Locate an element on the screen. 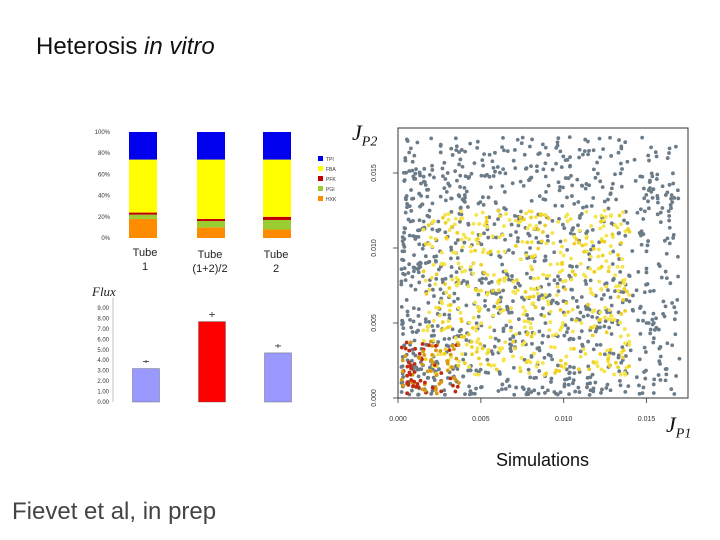 The image size is (720, 540). scatter-y-tick-label: 0.000 is located at coordinates (374, 398).